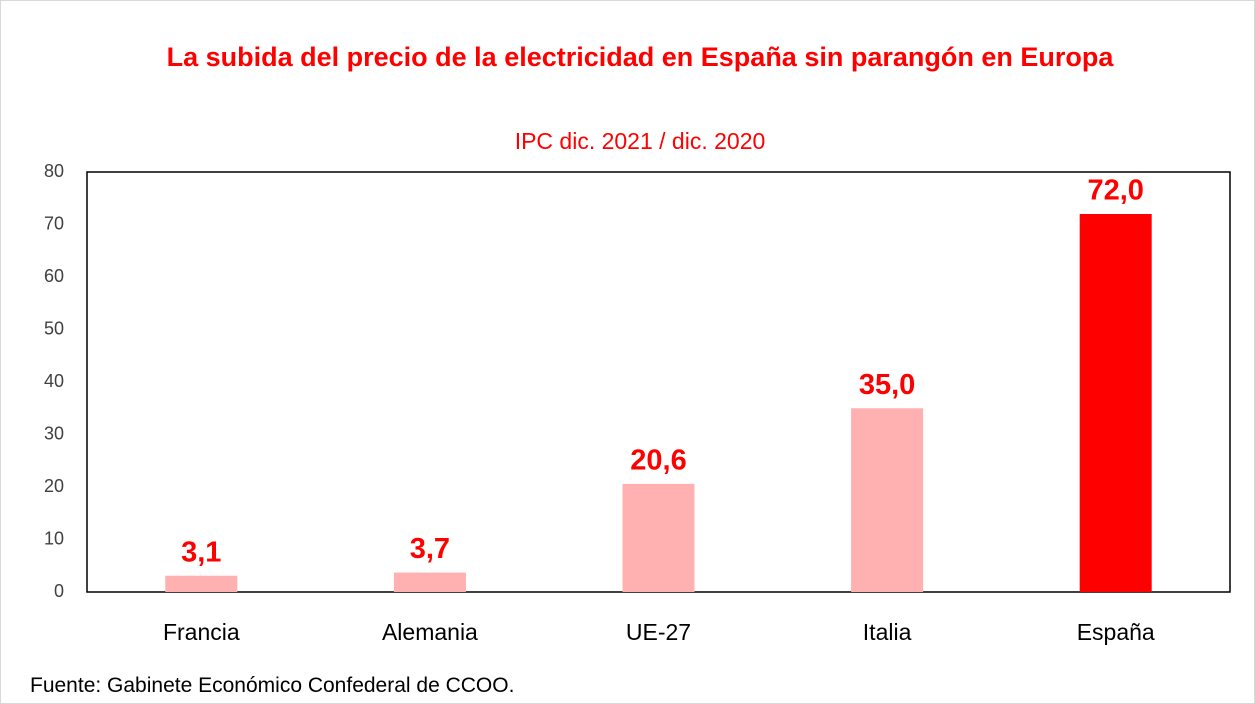  I want to click on x-tick-label: Francia, so click(201, 632).